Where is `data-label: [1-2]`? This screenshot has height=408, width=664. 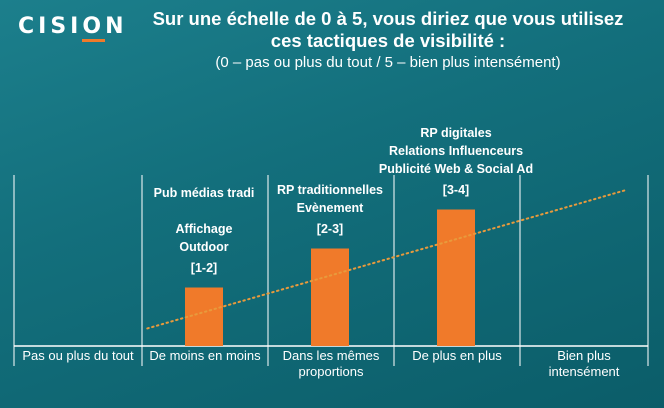
data-label: [1-2] is located at coordinates (204, 267).